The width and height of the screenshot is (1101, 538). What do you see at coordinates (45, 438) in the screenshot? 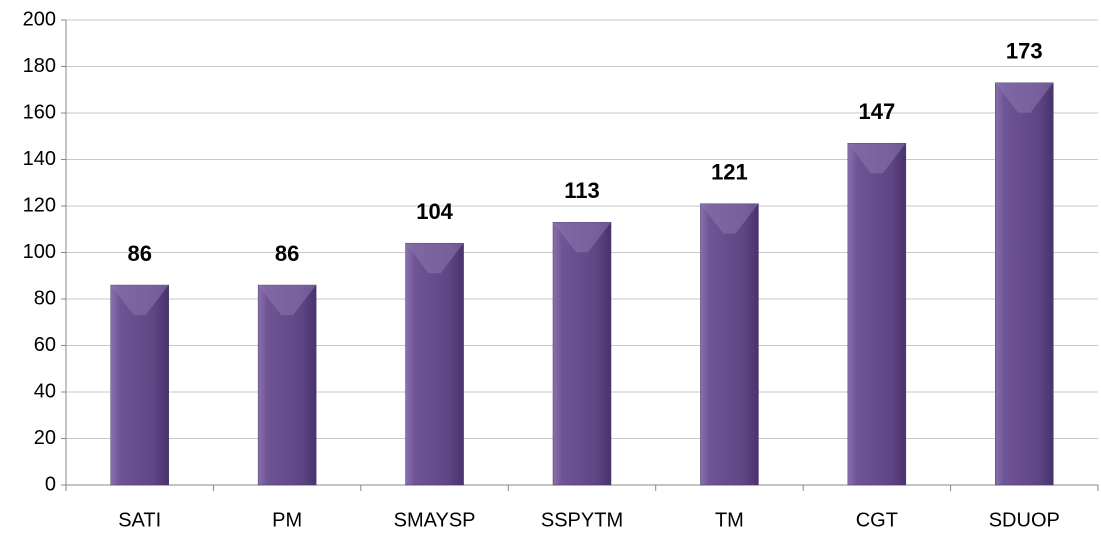
I see `y-tick-label: 20` at bounding box center [45, 438].